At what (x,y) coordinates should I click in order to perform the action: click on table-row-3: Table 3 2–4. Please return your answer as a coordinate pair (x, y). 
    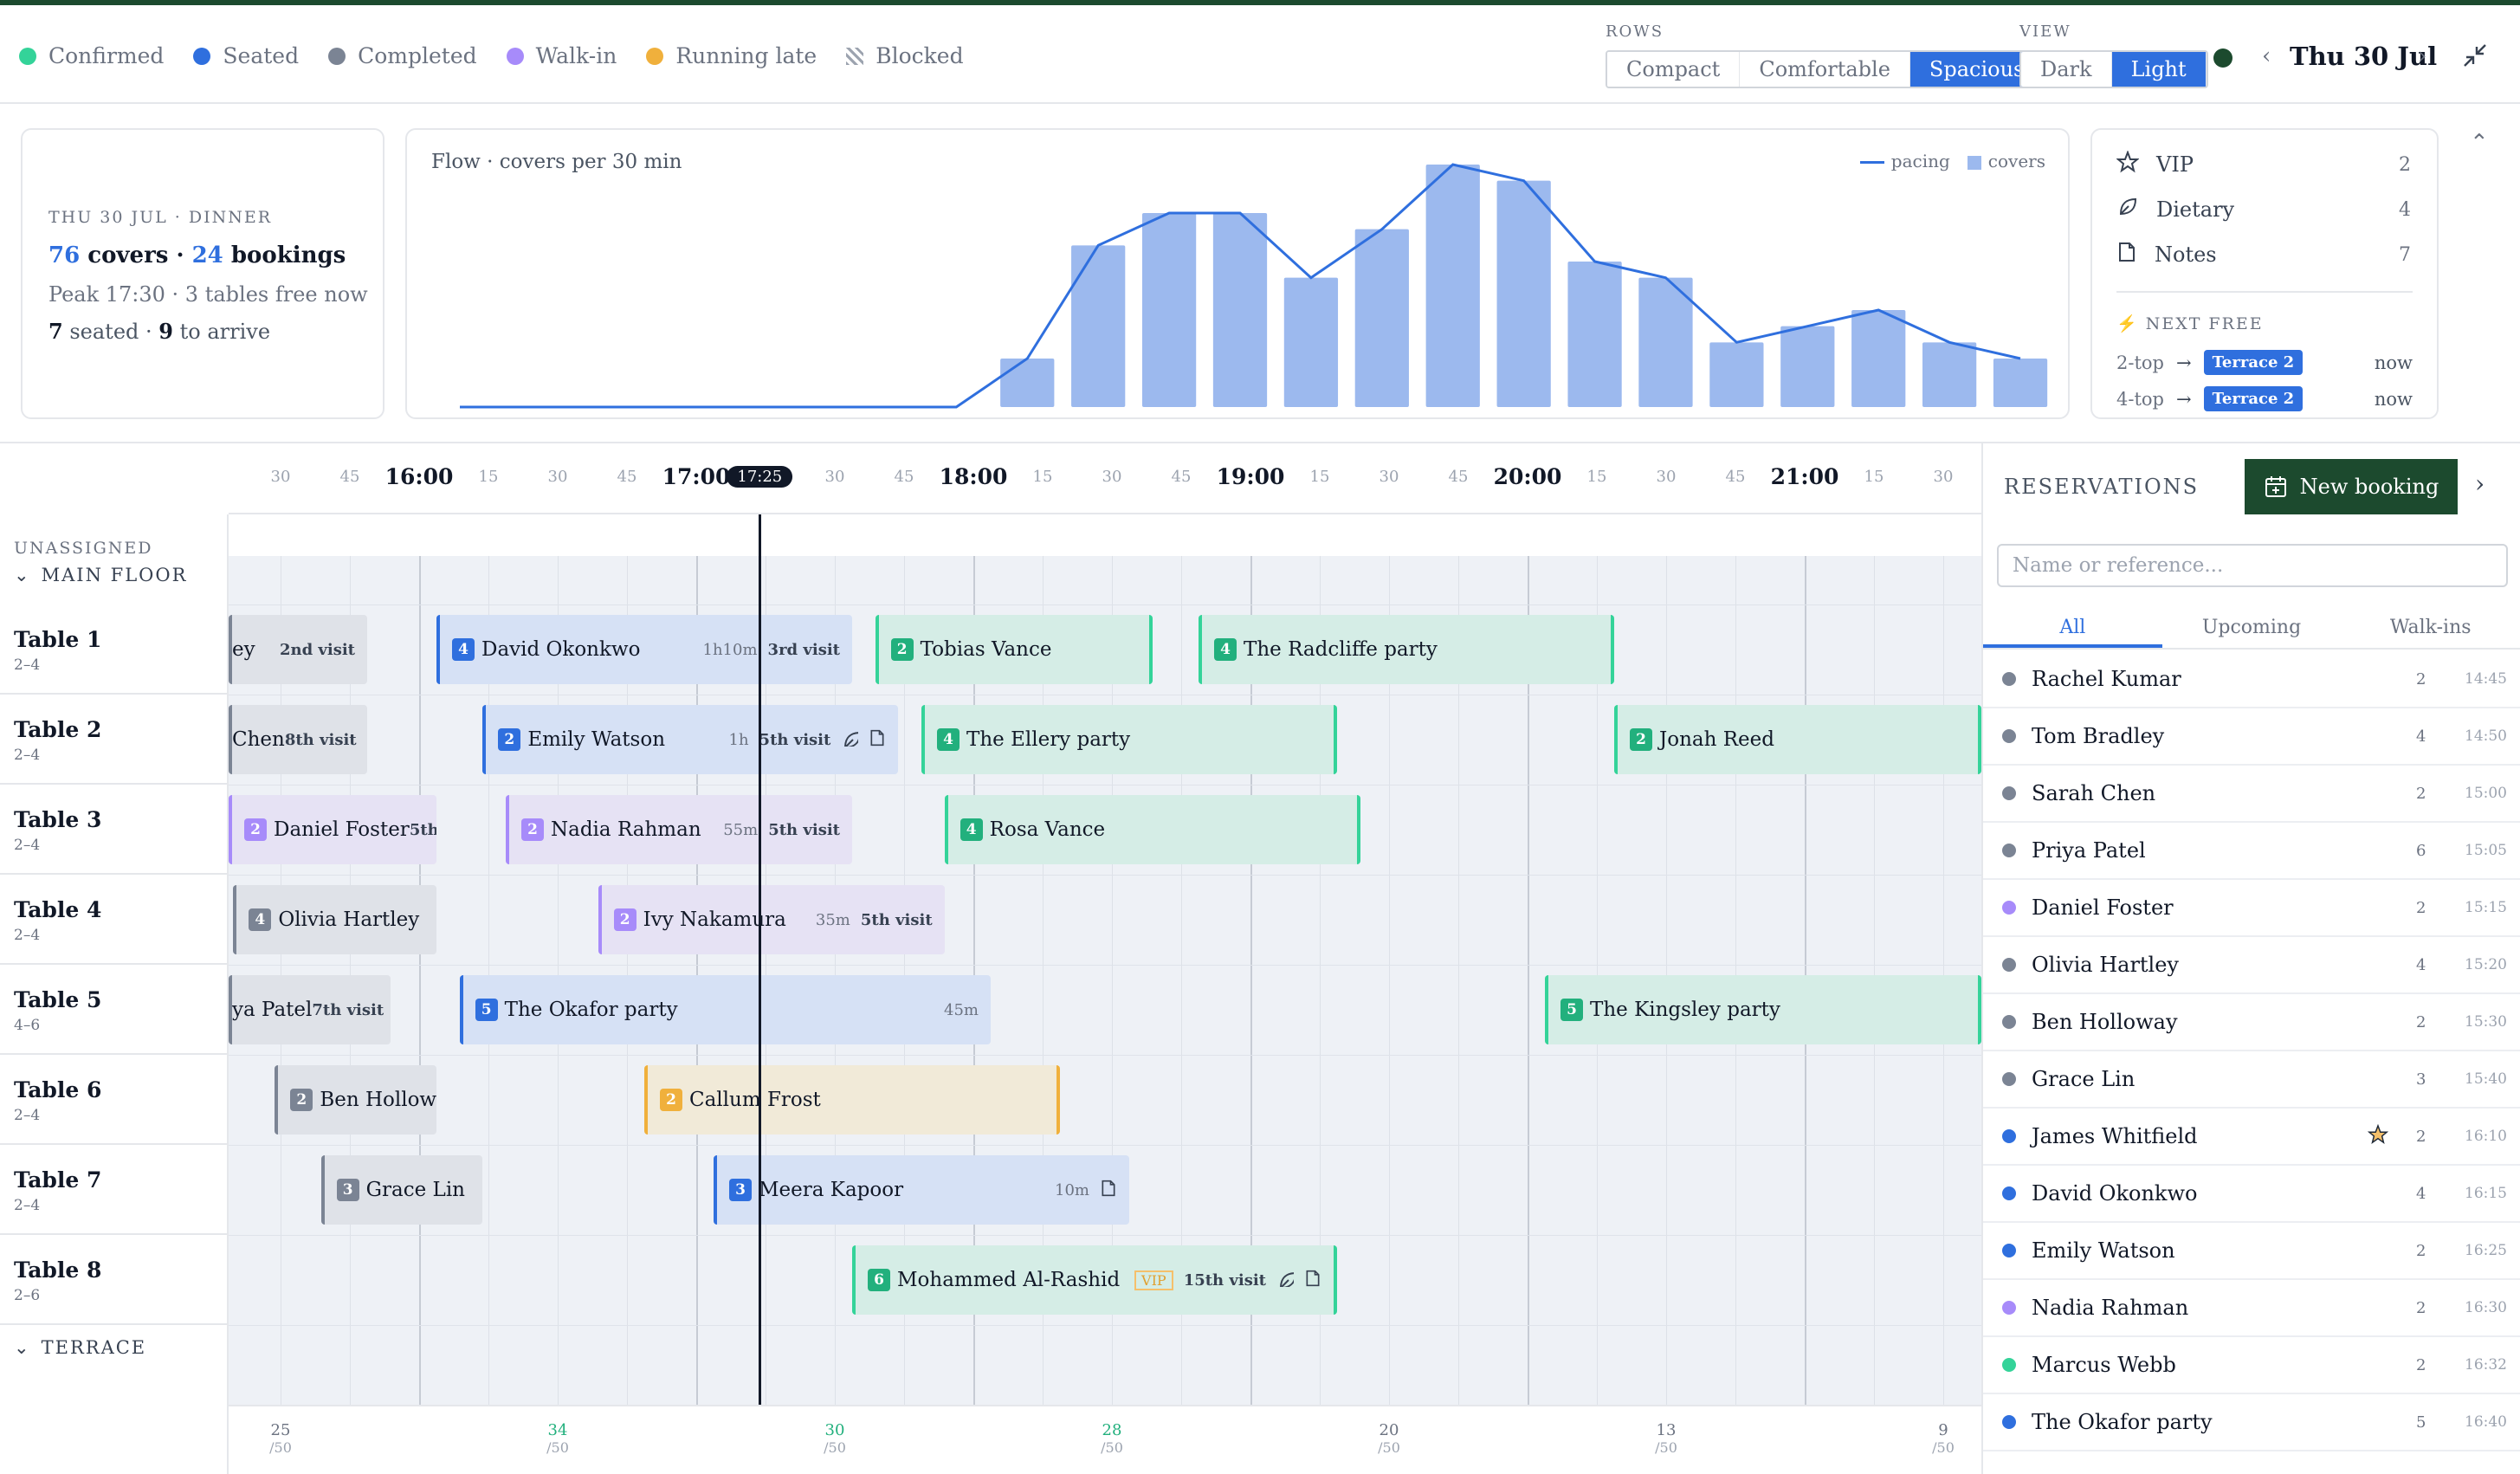
    Looking at the image, I should click on (114, 830).